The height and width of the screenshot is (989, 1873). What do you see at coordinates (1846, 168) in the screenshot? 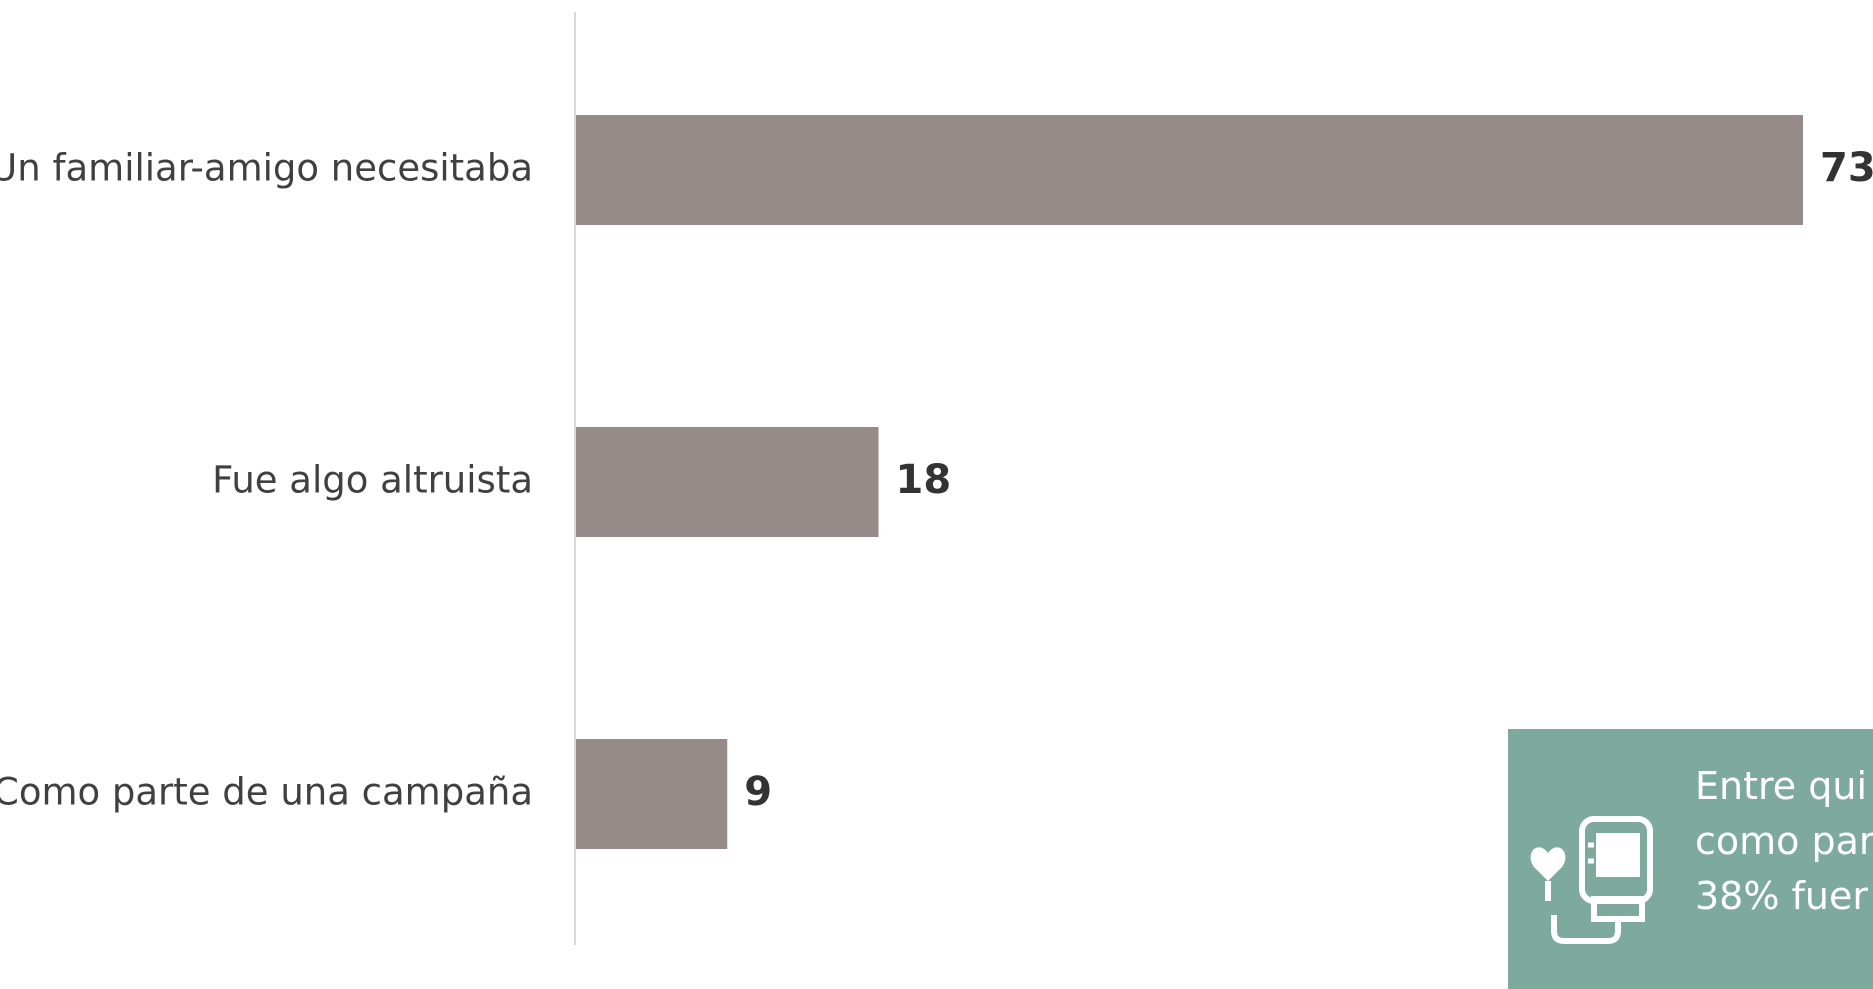
I see `data-label-0: 73` at bounding box center [1846, 168].